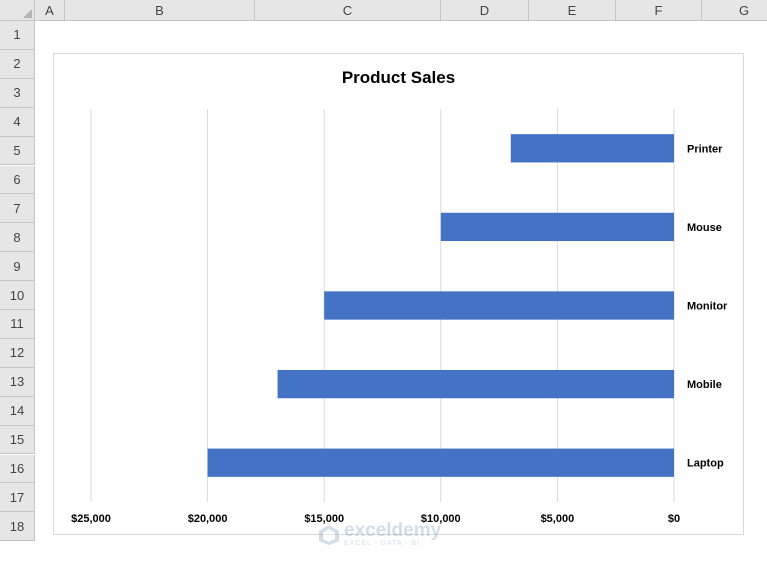 This screenshot has height=566, width=767. I want to click on column-header-a: A, so click(50, 10).